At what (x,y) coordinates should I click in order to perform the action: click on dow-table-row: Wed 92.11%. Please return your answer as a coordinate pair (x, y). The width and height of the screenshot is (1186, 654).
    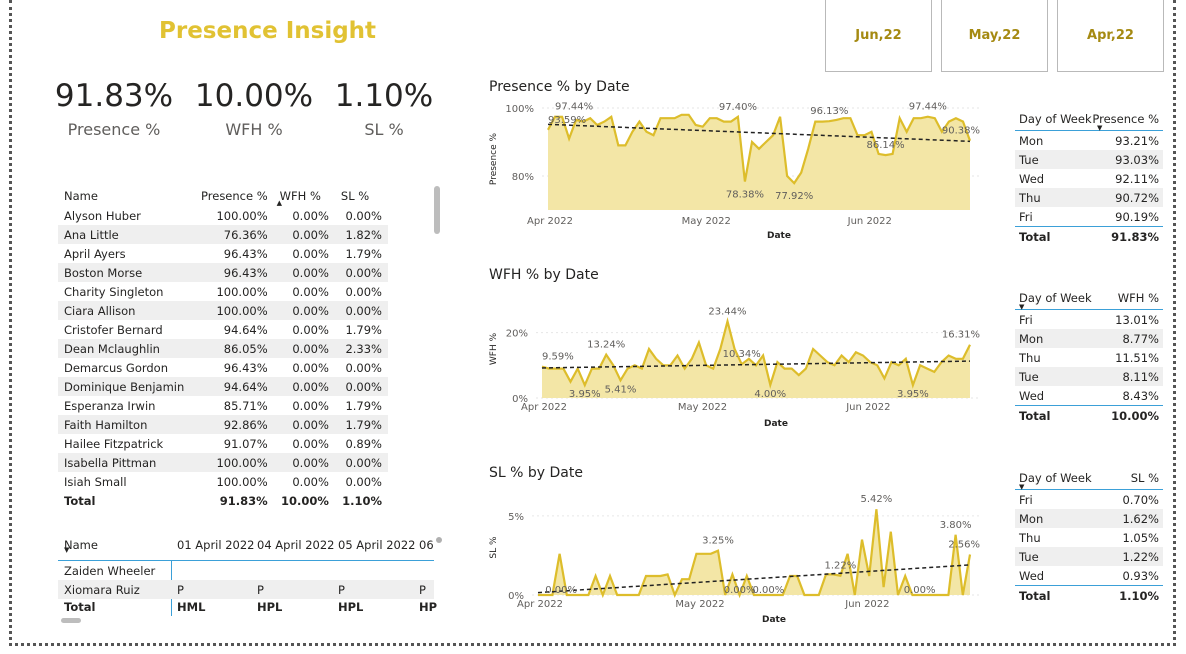
    Looking at the image, I should click on (1089, 178).